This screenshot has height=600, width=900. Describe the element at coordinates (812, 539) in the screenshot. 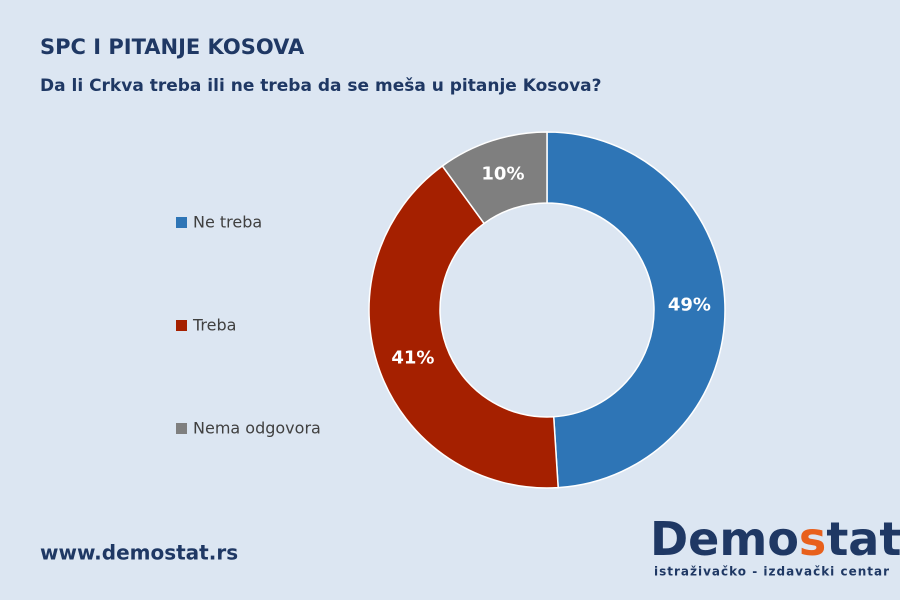

I see `logo-part: s` at that location.